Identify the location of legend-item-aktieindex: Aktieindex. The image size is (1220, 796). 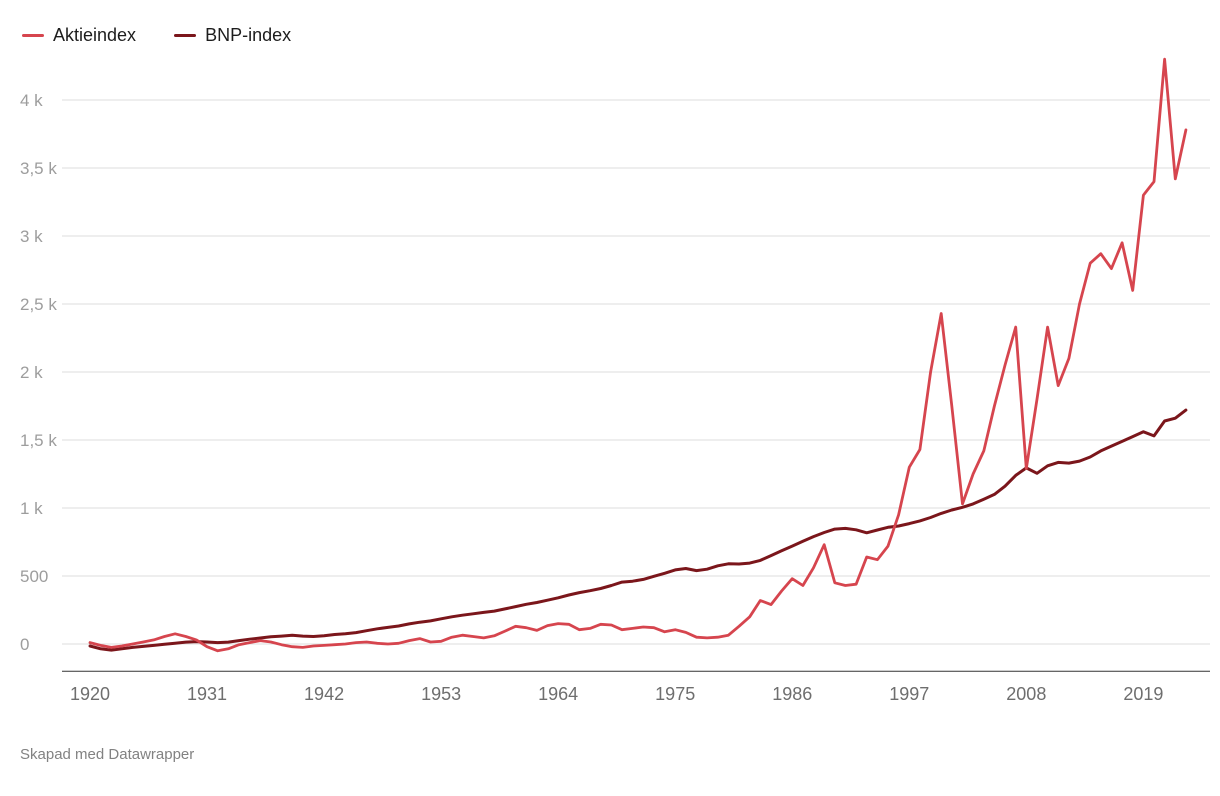
(79, 35).